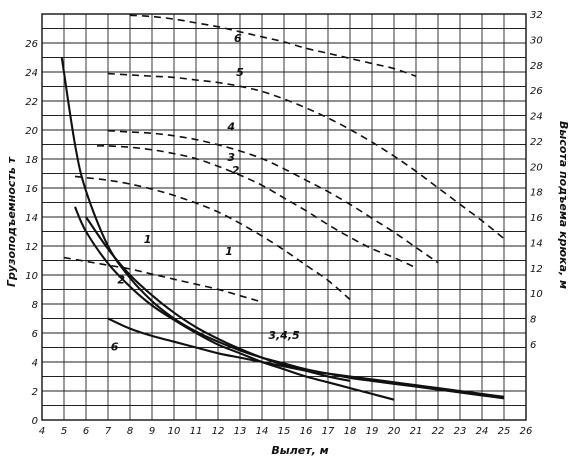 The height and width of the screenshot is (458, 573). Describe the element at coordinates (31, 247) in the screenshot. I see `y-left-tick-label: 12` at that location.